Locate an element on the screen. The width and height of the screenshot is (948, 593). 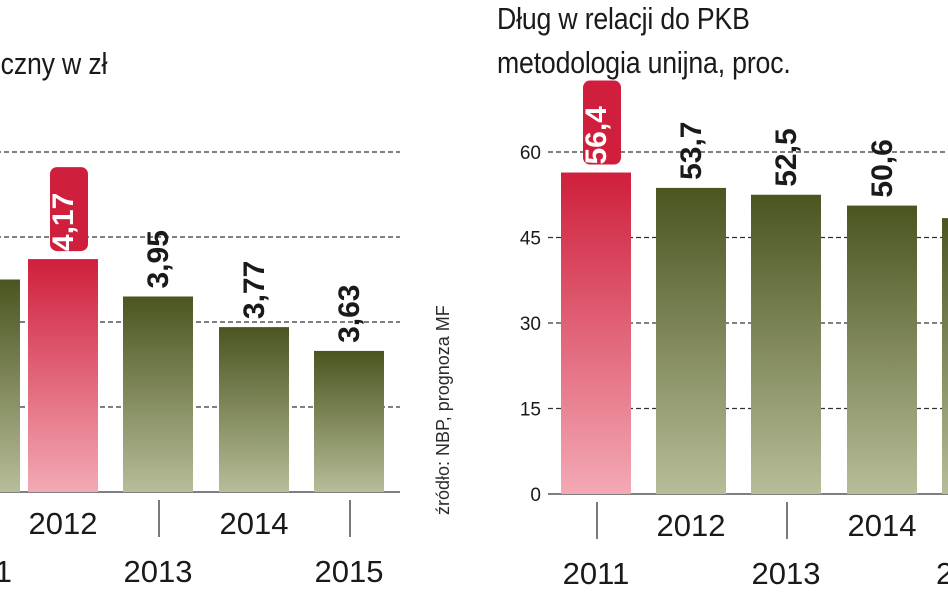
value-label: 3,63 is located at coordinates (349, 314).